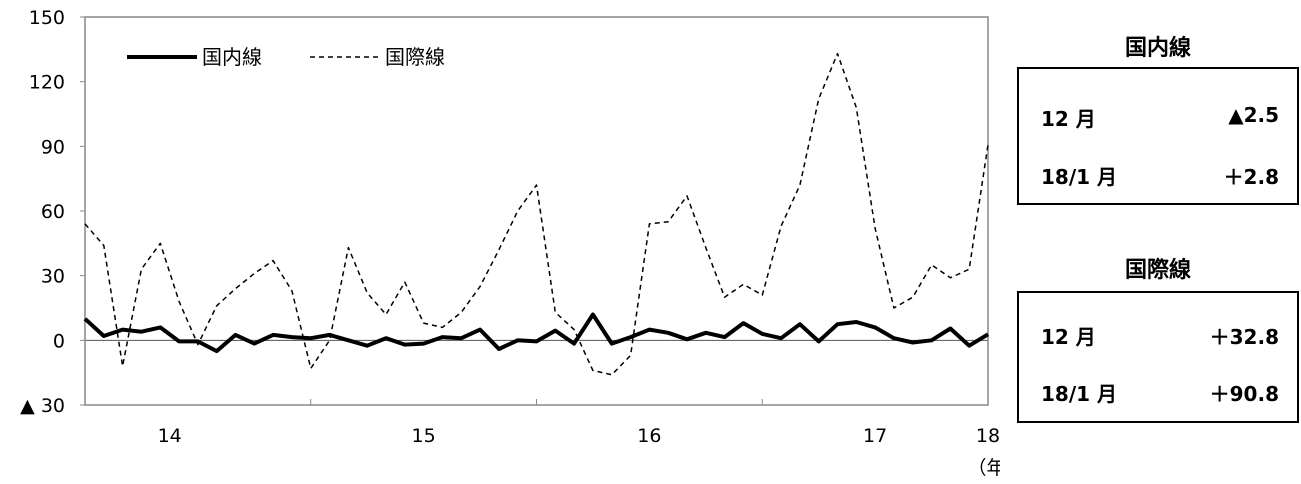 This screenshot has width=1301, height=484. Describe the element at coordinates (47, 83) in the screenshot. I see `y-tick-label: 120` at that location.